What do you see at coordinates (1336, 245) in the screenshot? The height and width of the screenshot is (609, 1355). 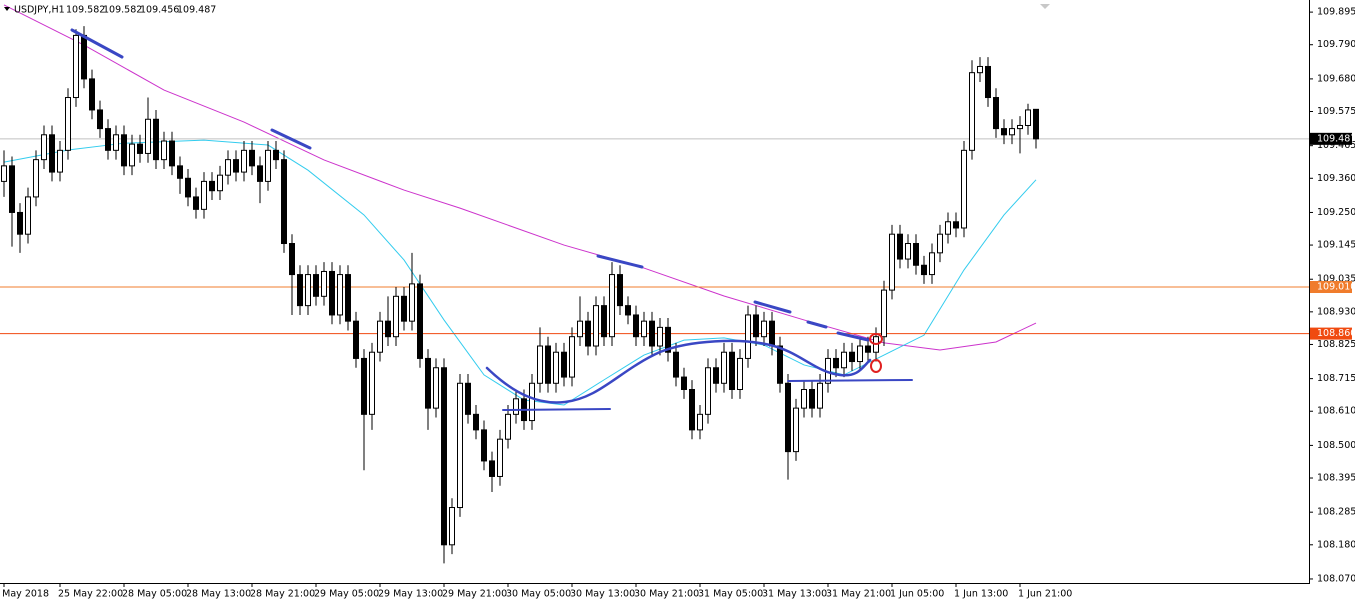 I see `y-tick-label: 109.145` at bounding box center [1336, 245].